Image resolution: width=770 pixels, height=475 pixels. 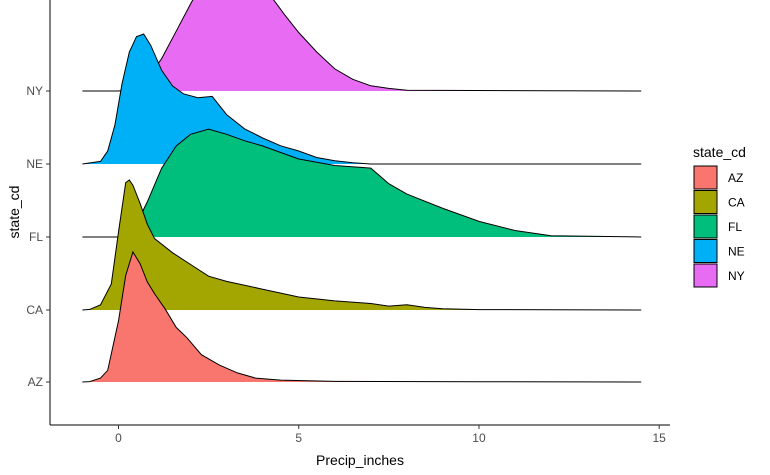 I want to click on legend-key-ca, so click(x=705, y=202).